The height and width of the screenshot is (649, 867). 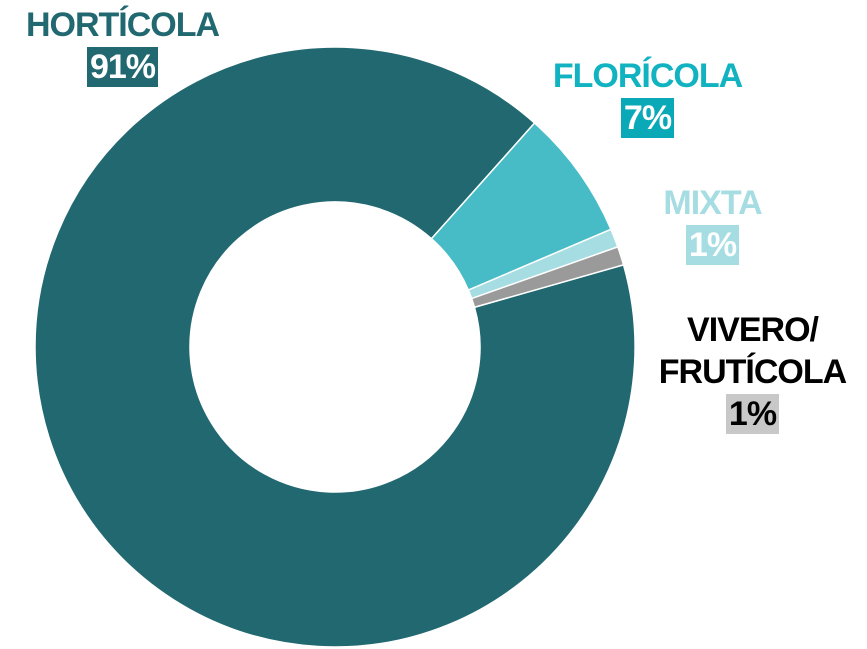 I want to click on category-label: HORTÍCOLA, so click(x=122, y=25).